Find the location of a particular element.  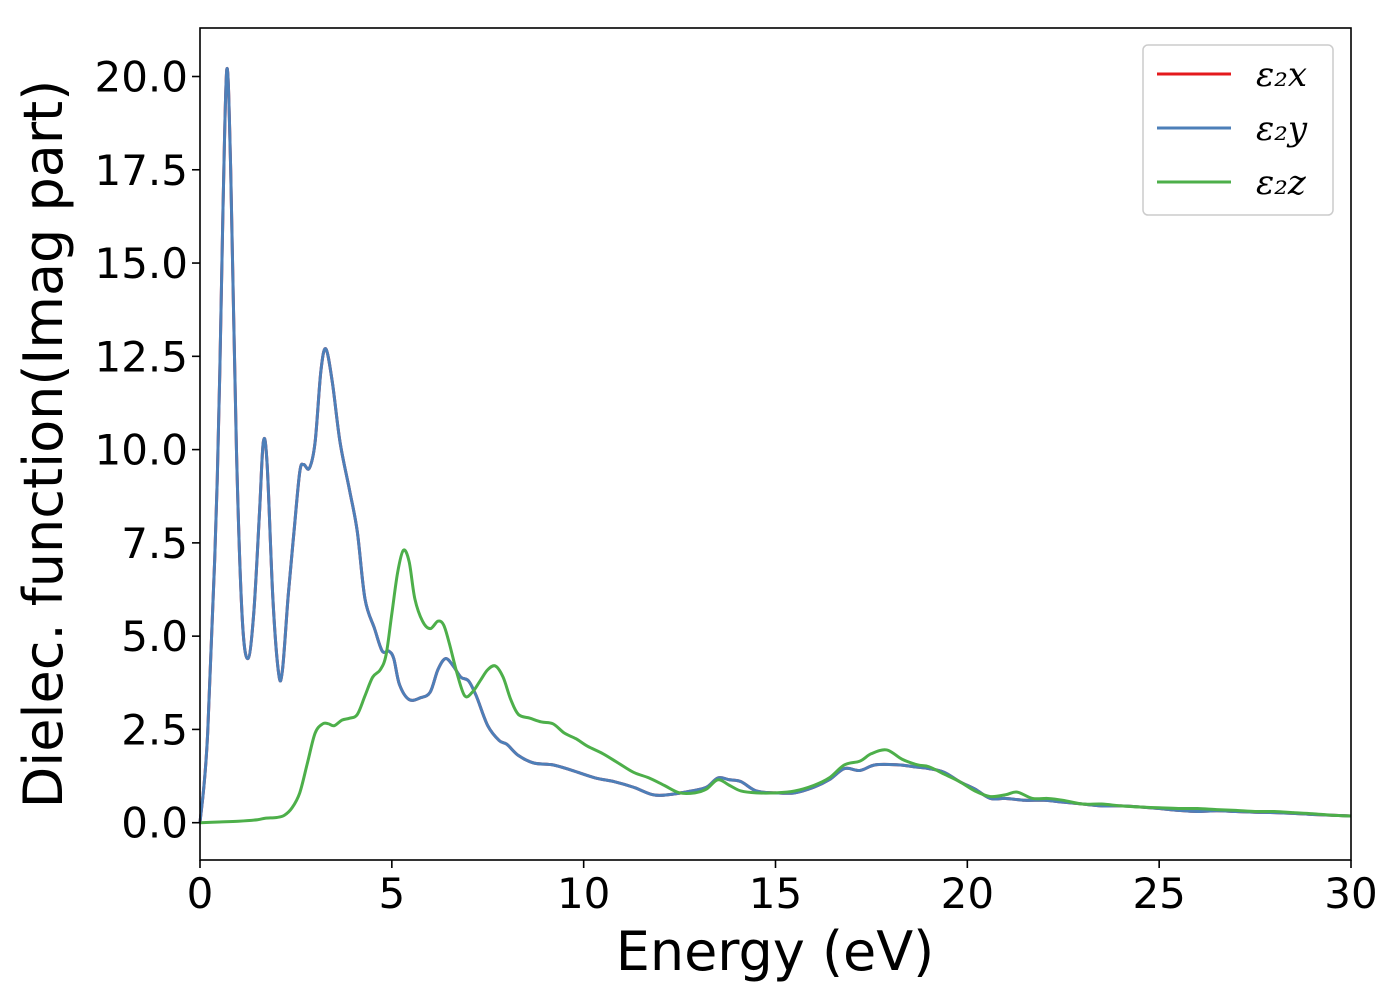

y-tick-label: 2.5 is located at coordinates (154, 729).